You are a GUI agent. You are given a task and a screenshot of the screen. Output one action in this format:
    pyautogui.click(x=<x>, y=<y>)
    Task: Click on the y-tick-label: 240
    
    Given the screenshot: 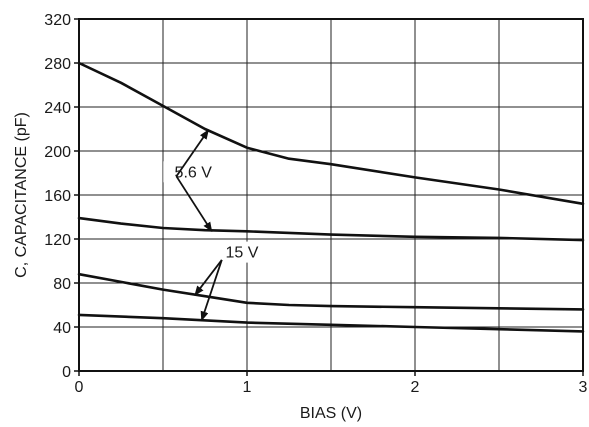 What is the action you would take?
    pyautogui.click(x=57, y=108)
    